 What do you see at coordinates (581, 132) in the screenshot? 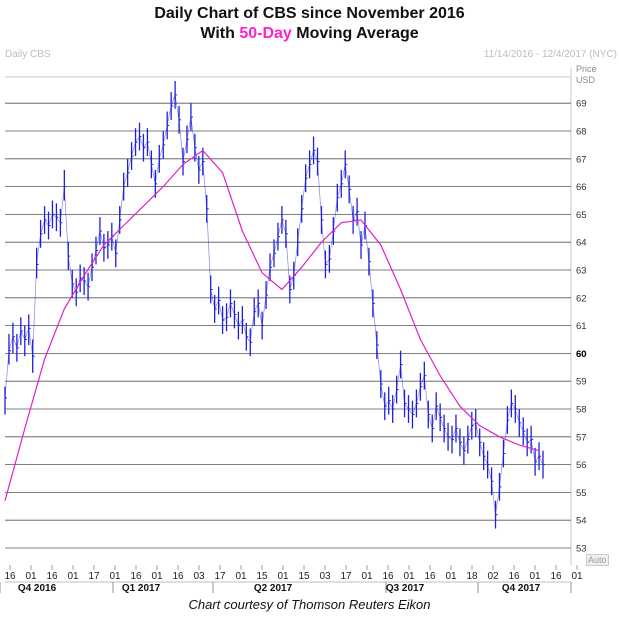
I see `y-tick-label: 68` at bounding box center [581, 132].